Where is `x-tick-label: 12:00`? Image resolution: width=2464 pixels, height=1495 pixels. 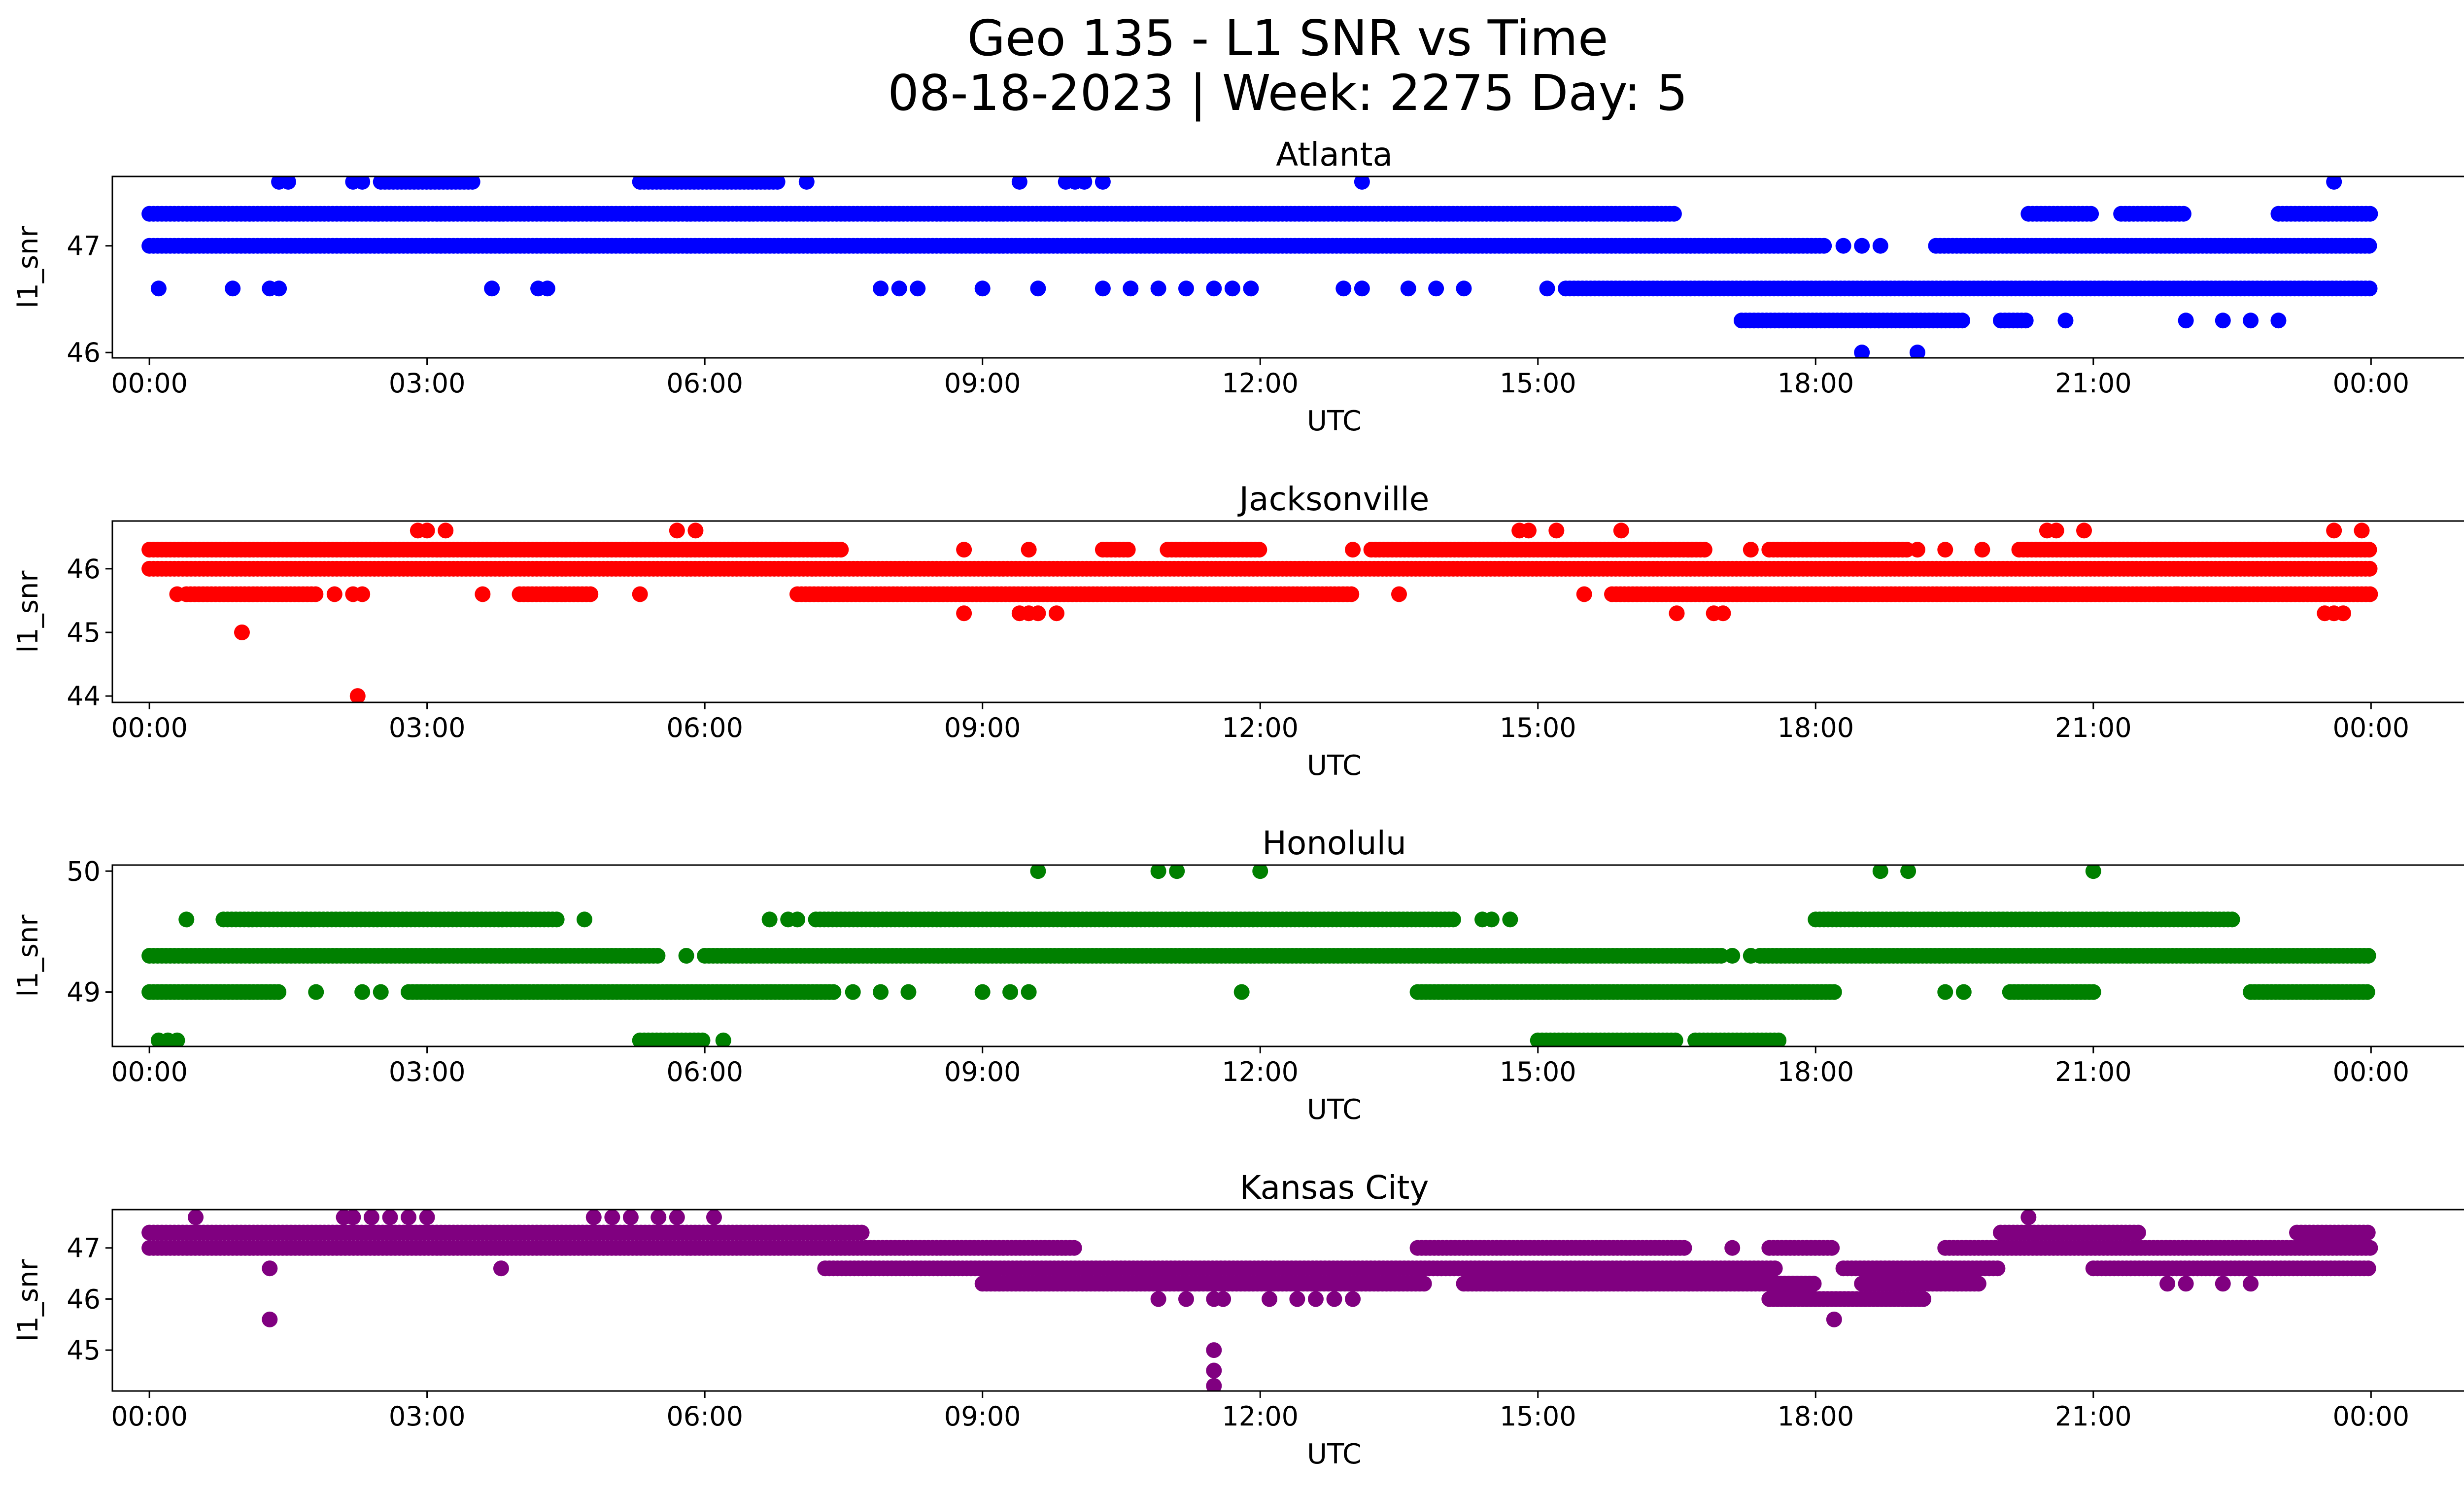
x-tick-label: 12:00 is located at coordinates (1260, 727).